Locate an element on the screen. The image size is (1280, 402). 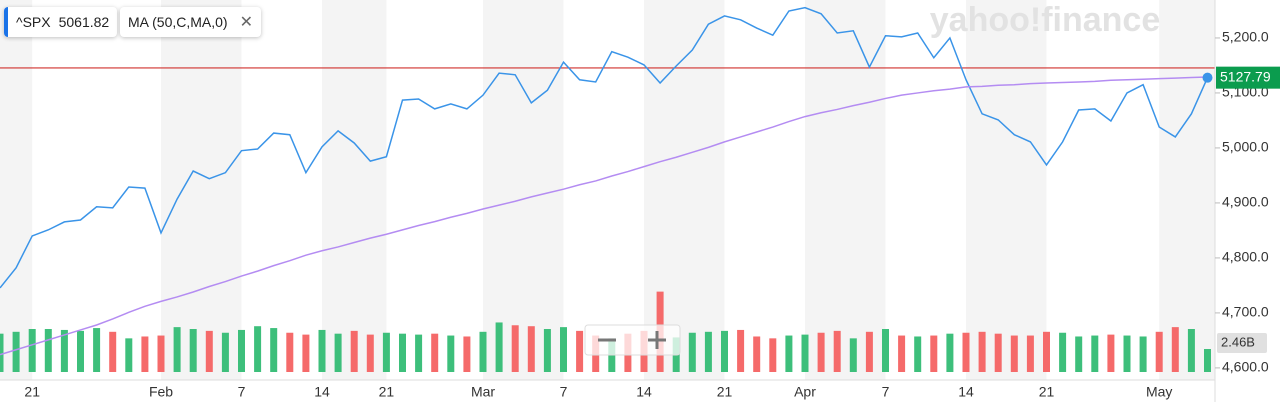
volume-label-box is located at coordinates (1242, 343).